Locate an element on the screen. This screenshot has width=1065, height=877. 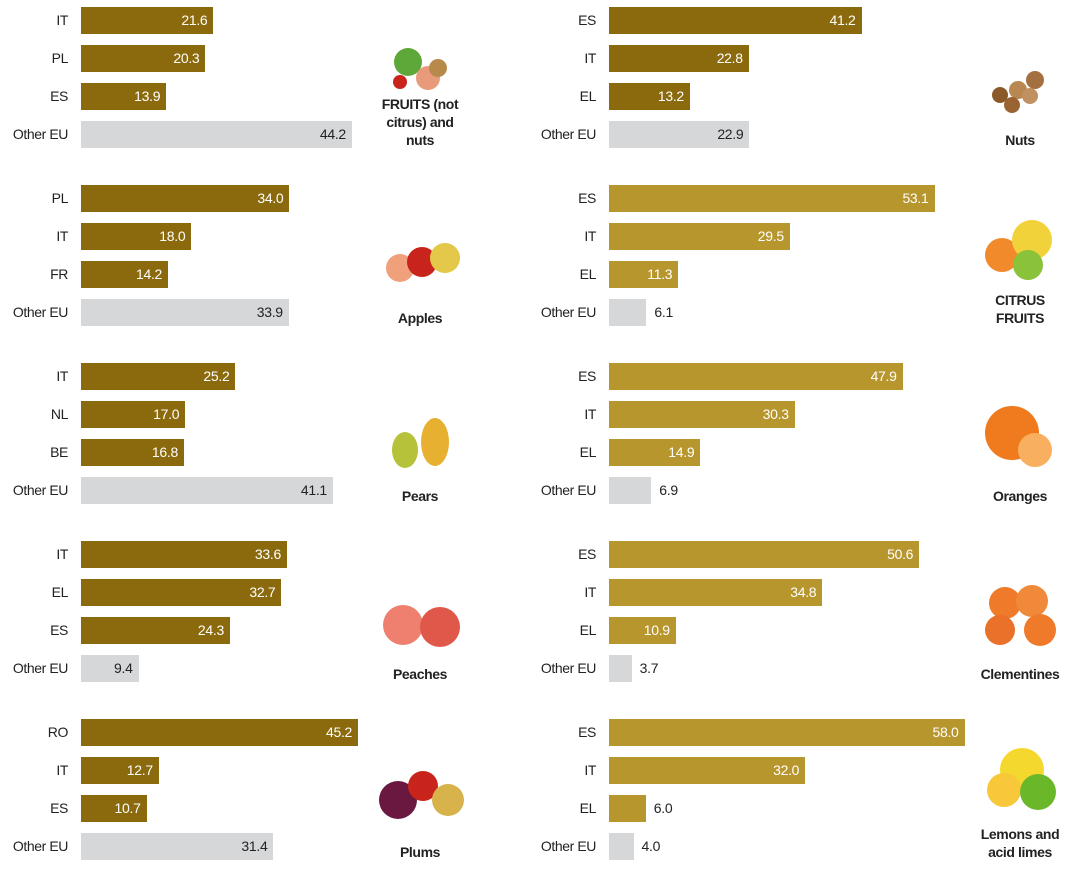
apples-icon is located at coordinates (423, 262).